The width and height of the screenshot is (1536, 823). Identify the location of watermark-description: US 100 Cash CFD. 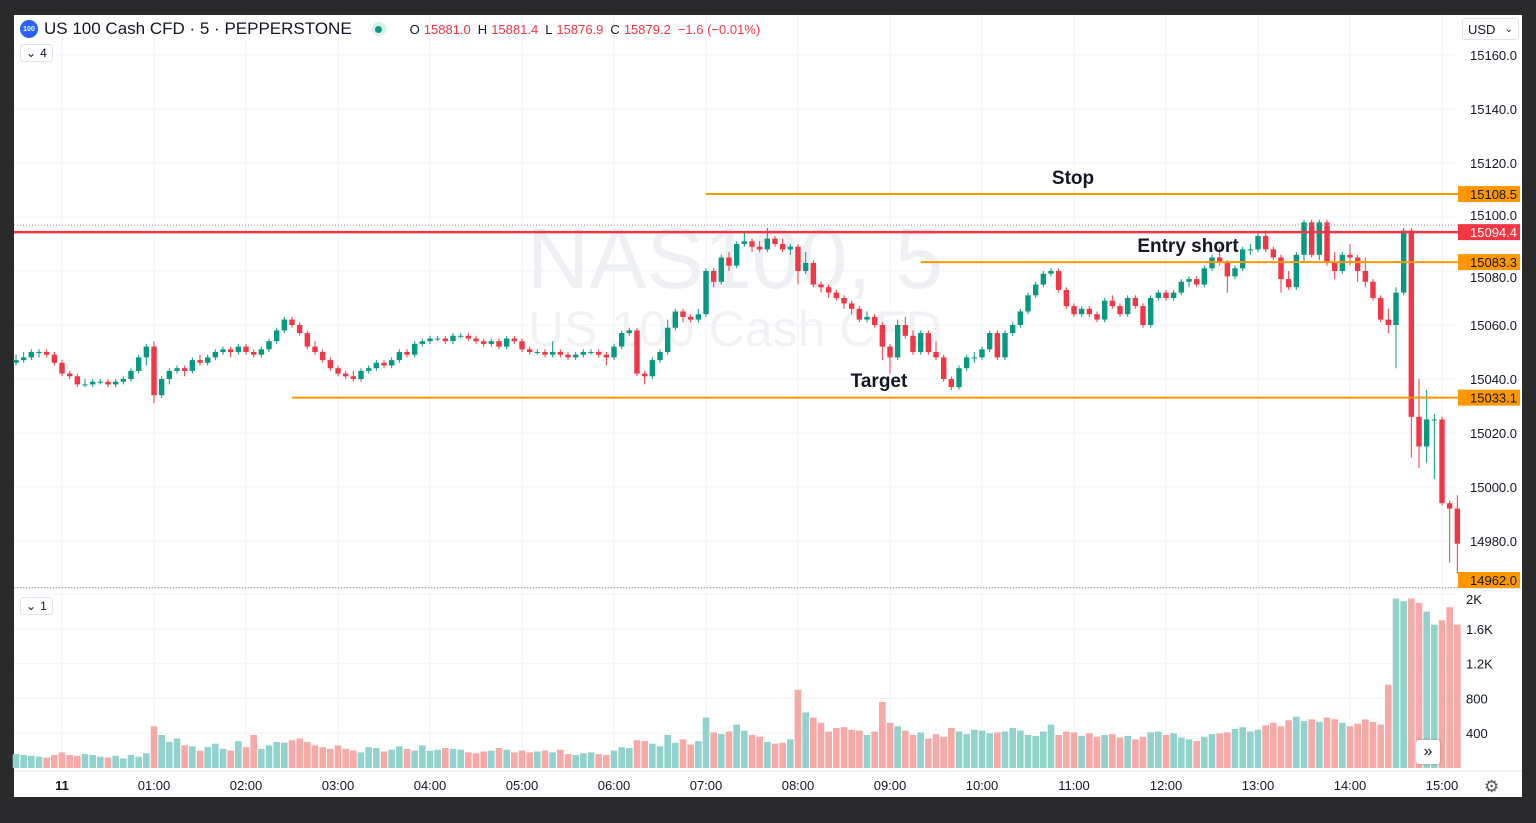
(735, 329).